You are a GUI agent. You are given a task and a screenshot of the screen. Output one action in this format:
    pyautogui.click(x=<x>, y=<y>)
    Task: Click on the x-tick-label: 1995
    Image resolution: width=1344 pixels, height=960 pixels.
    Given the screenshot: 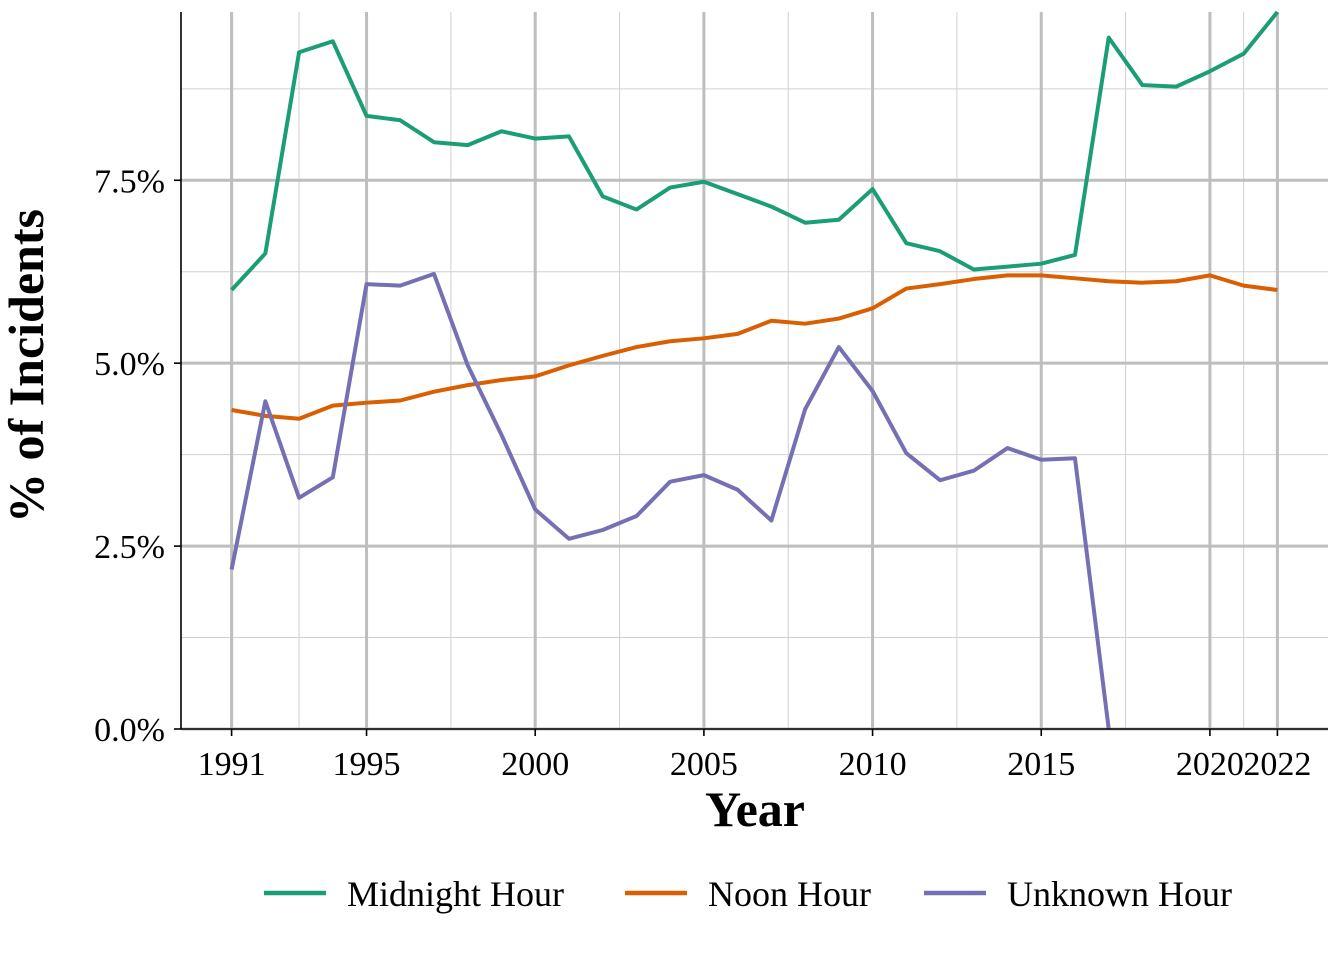 What is the action you would take?
    pyautogui.click(x=367, y=764)
    